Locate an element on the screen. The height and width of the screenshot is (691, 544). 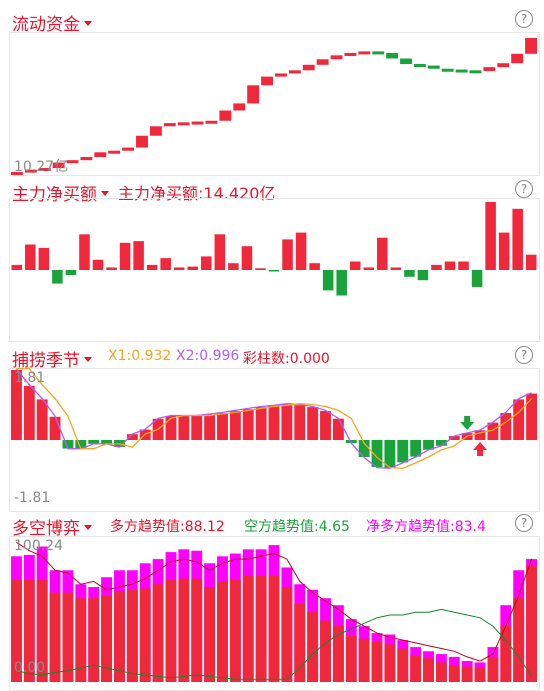
indicator-selector: 流动资金 is located at coordinates (52, 22).